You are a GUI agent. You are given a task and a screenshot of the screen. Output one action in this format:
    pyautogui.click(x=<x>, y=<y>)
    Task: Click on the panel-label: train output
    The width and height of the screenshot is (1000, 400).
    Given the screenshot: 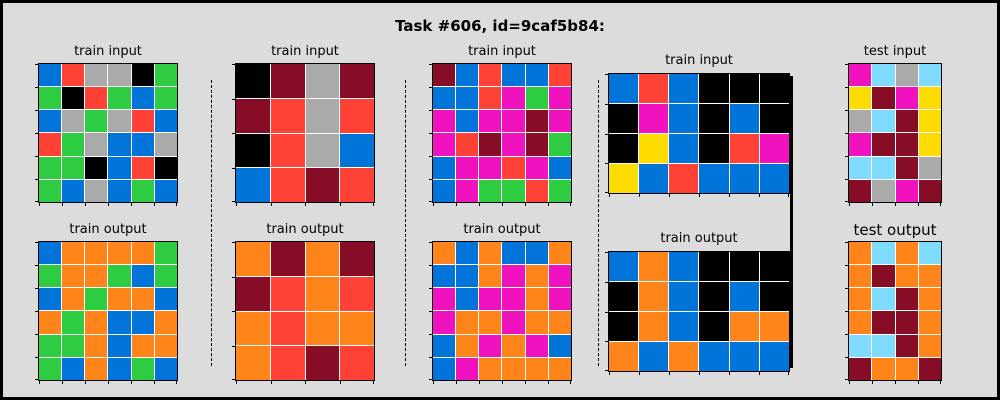 What is the action you would take?
    pyautogui.click(x=699, y=238)
    